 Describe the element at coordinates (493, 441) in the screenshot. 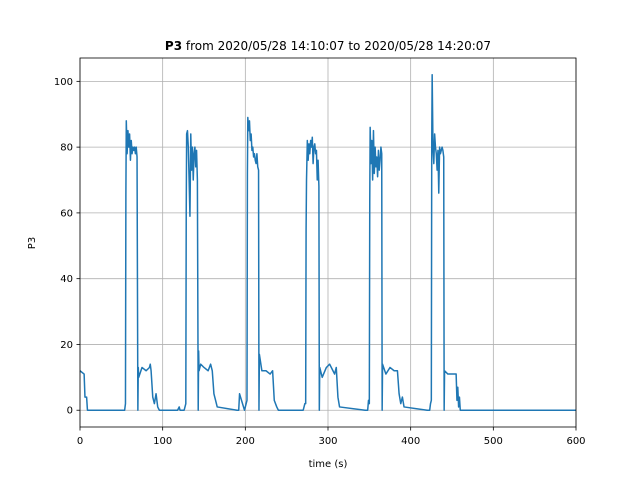

I see `x-tick-label: 500` at that location.